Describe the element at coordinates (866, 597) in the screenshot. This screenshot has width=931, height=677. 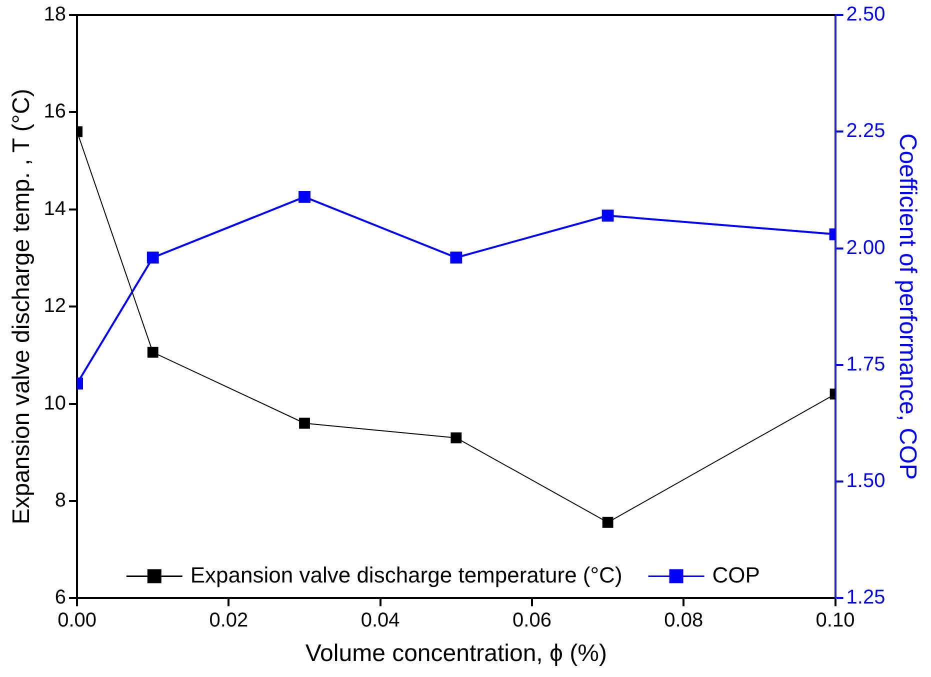
I see `y2-tick-label: 1.25` at that location.